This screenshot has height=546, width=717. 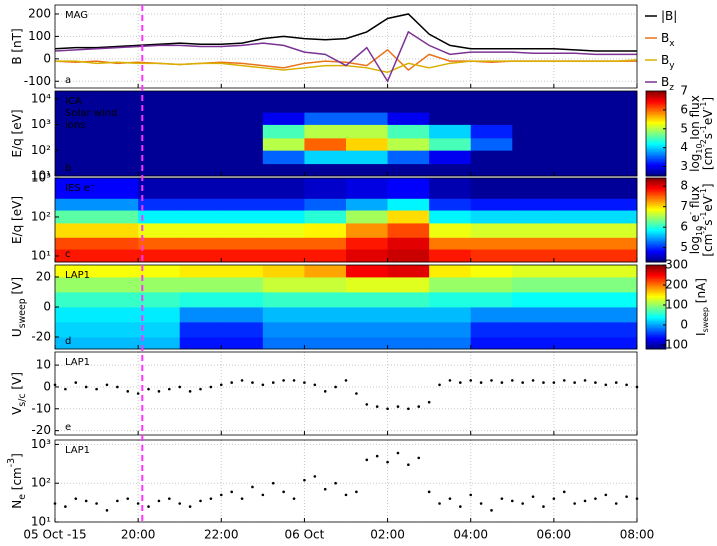 What do you see at coordinates (701, 334) in the screenshot?
I see `label-part: I` at bounding box center [701, 334].